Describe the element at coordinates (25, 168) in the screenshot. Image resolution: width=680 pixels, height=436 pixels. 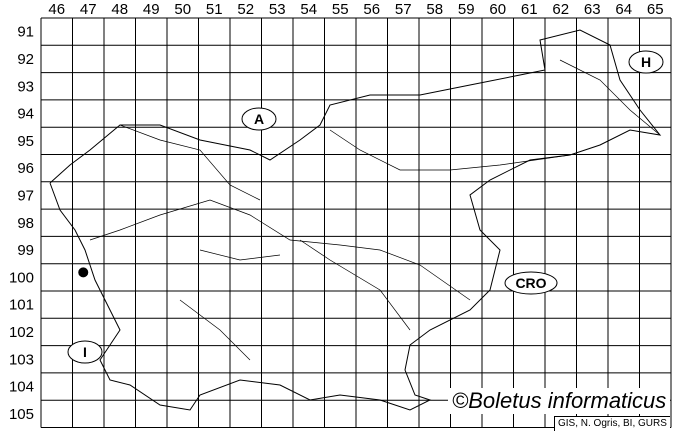
I see `row-label: 96` at that location.